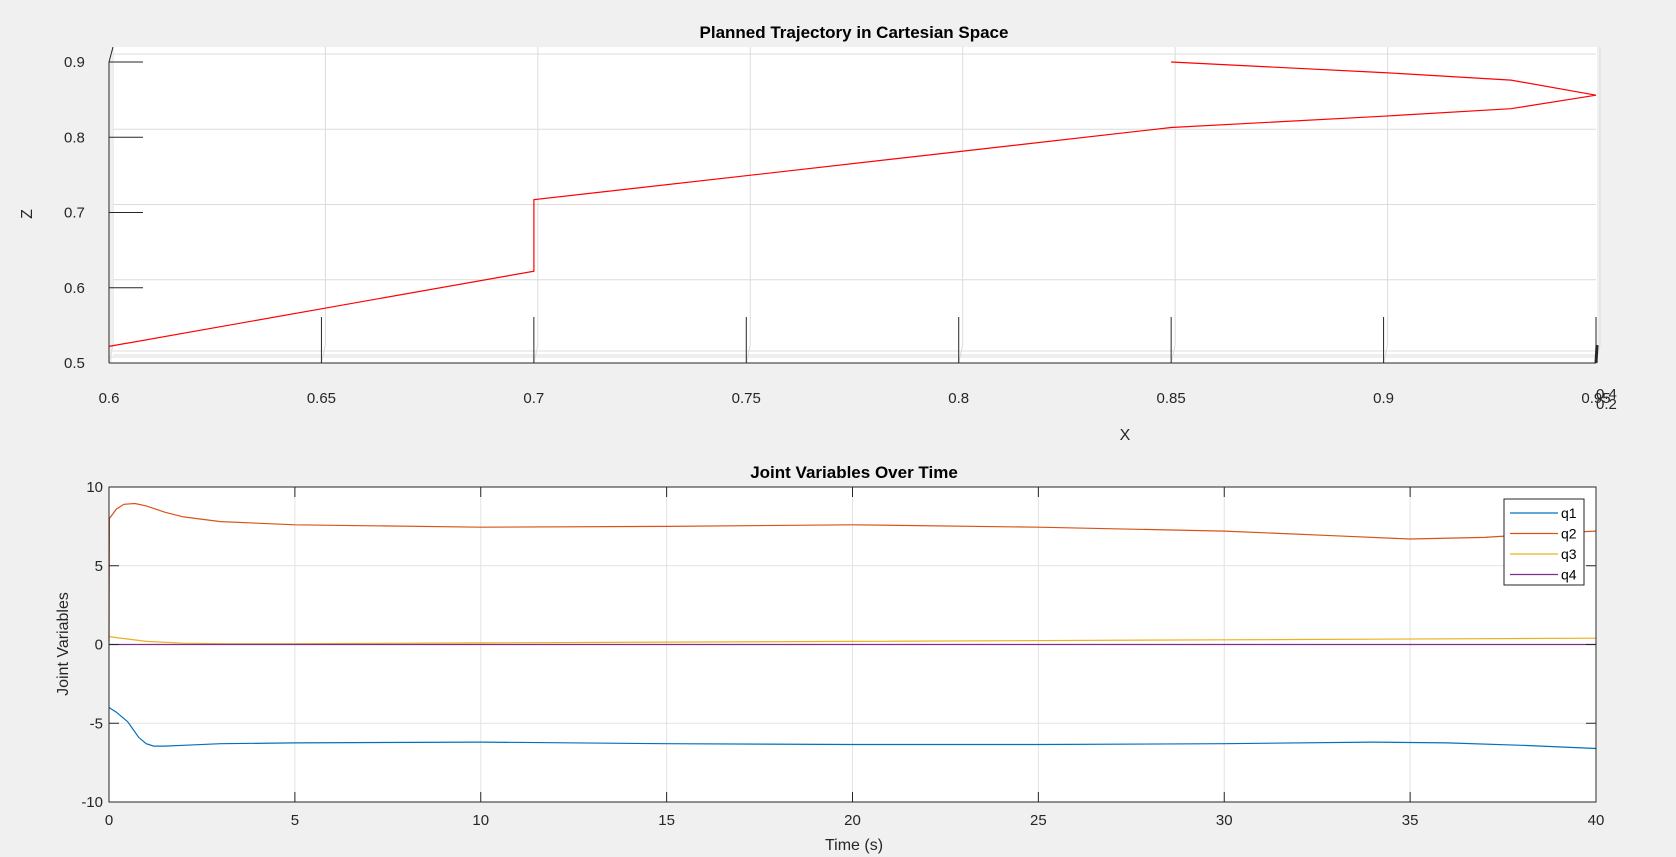  I want to click on x-tick-label: 0.9, so click(1383, 398).